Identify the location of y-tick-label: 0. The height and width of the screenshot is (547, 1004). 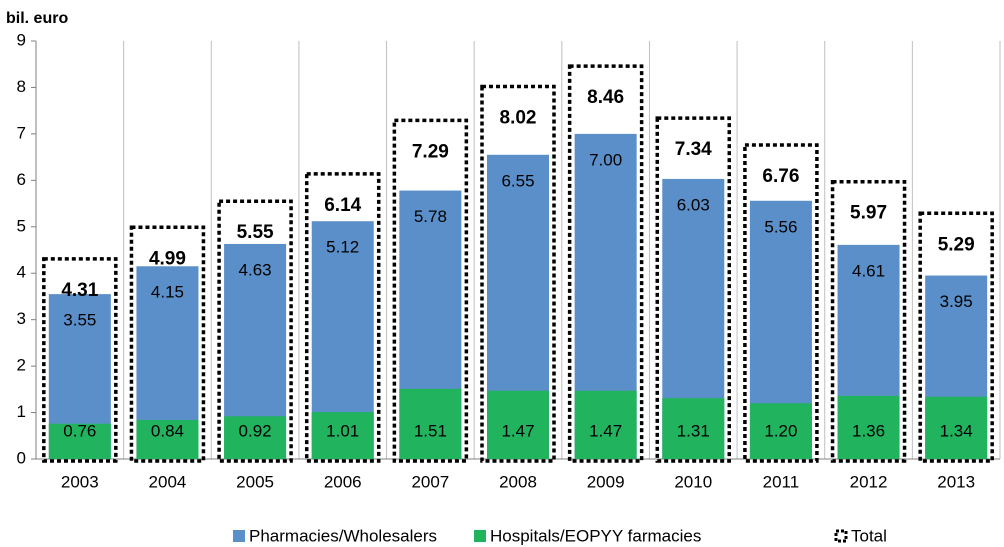
(21, 457).